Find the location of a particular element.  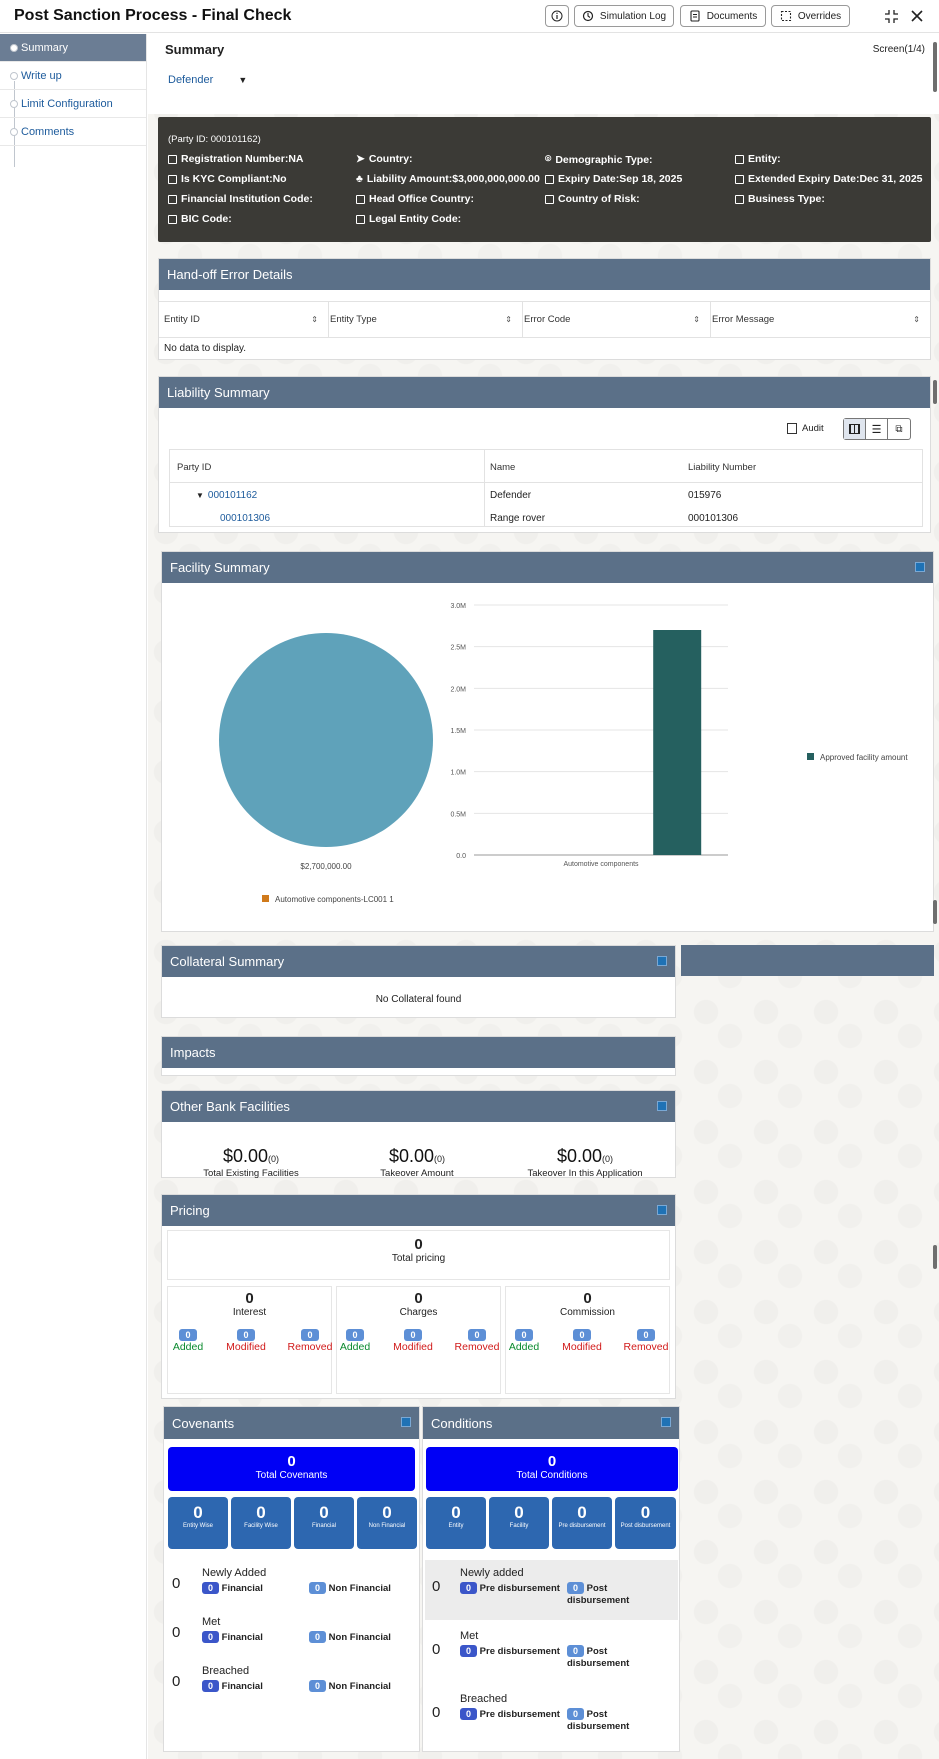

risk-icon is located at coordinates (549, 199).